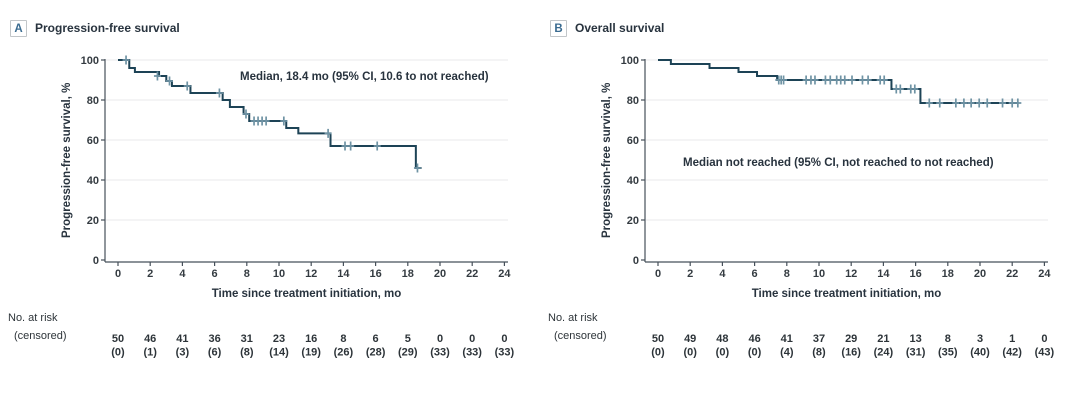 The width and height of the screenshot is (1080, 400). What do you see at coordinates (408, 353) in the screenshot?
I see `censored-value-18: (29)` at bounding box center [408, 353].